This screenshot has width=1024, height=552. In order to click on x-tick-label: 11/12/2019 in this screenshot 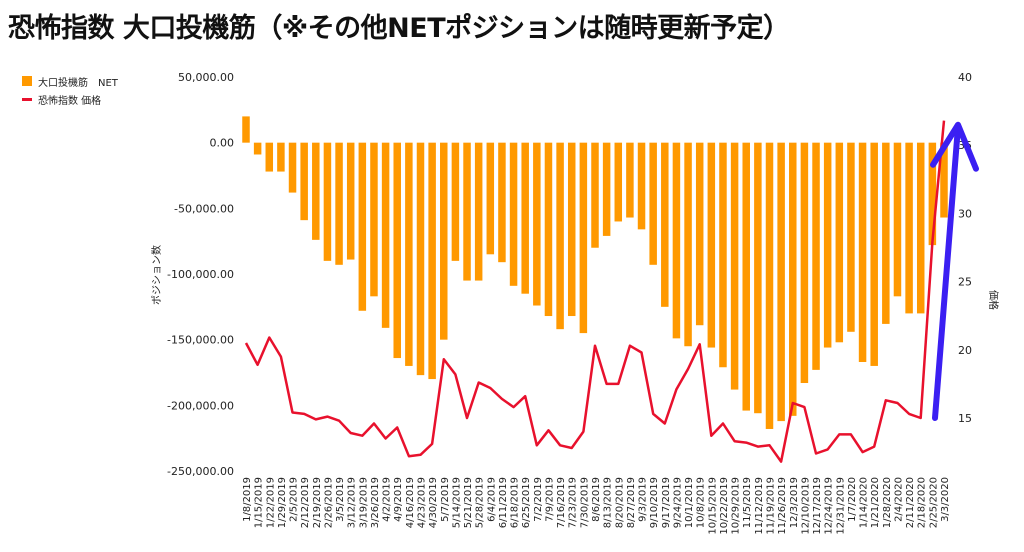, I will do `click(759, 506)`.